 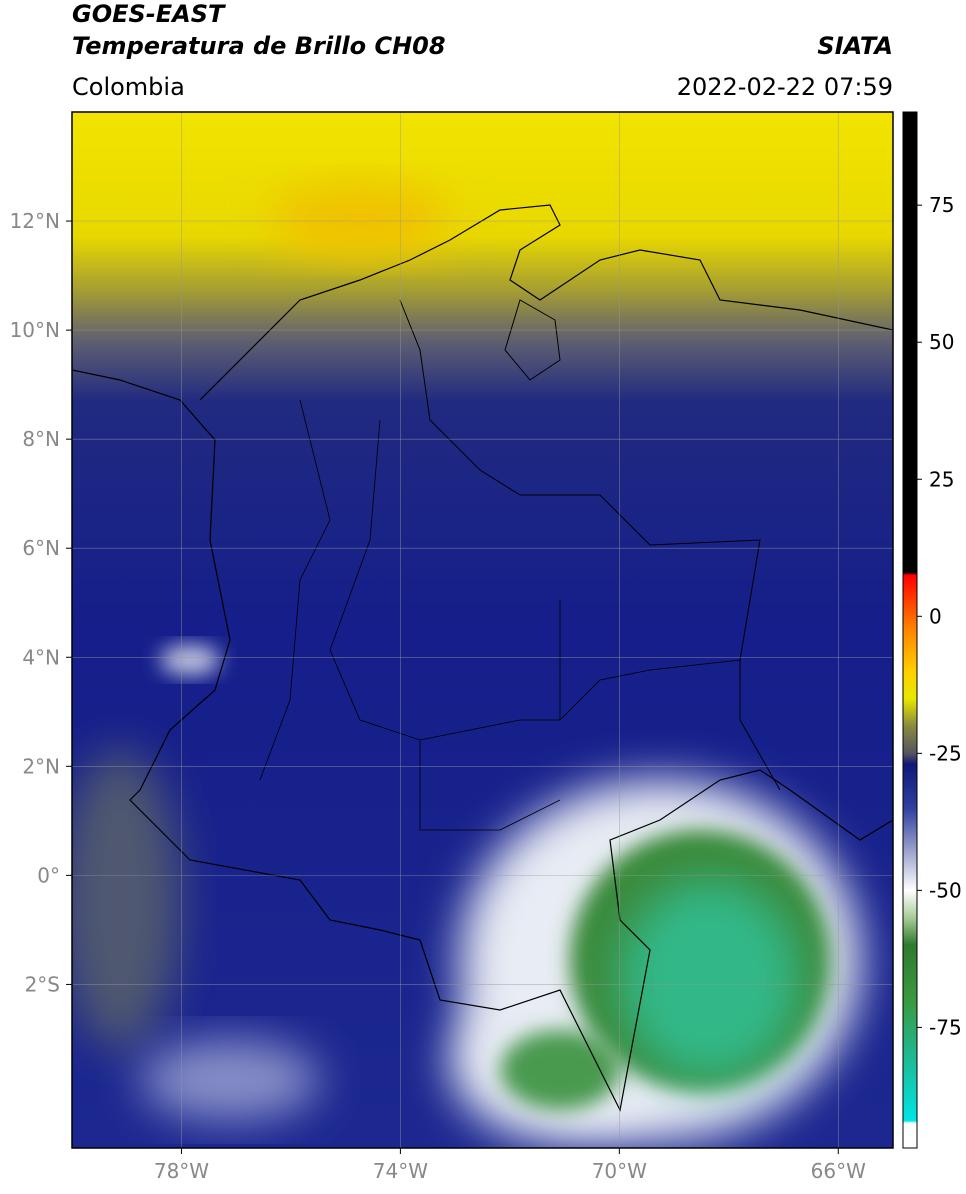 I want to click on colorbar, so click(x=910, y=630).